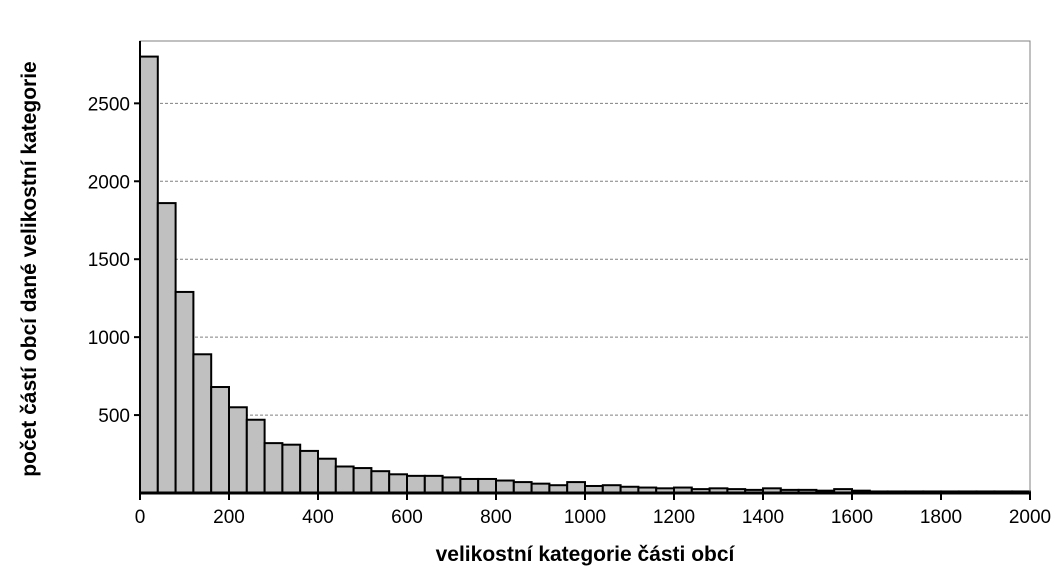  I want to click on y-tick-label: 1000, so click(109, 338).